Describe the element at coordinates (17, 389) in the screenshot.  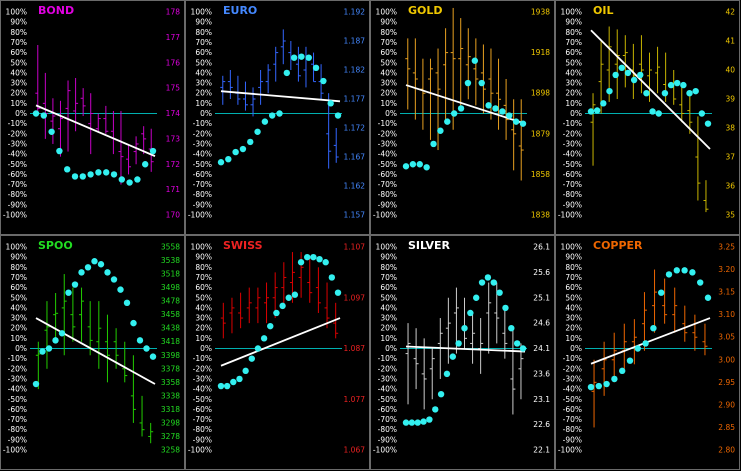
I see `pct-tick-label: -40%` at that location.